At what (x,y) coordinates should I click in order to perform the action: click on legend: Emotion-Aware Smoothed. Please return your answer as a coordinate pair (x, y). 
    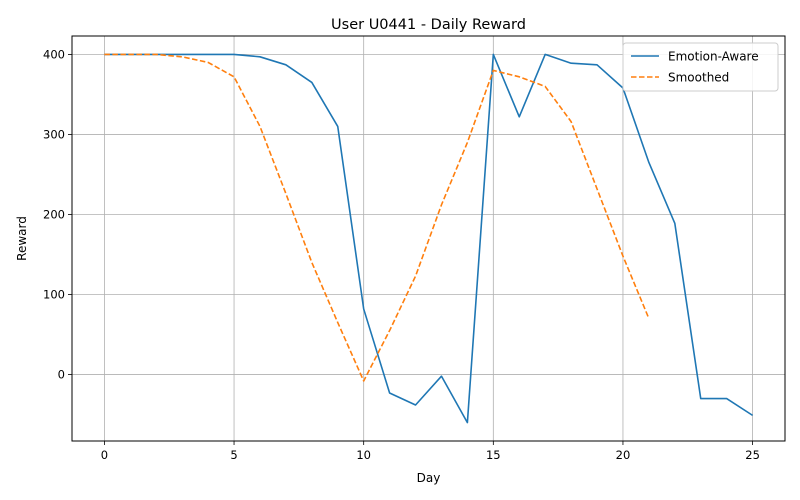
    Looking at the image, I should click on (700, 67).